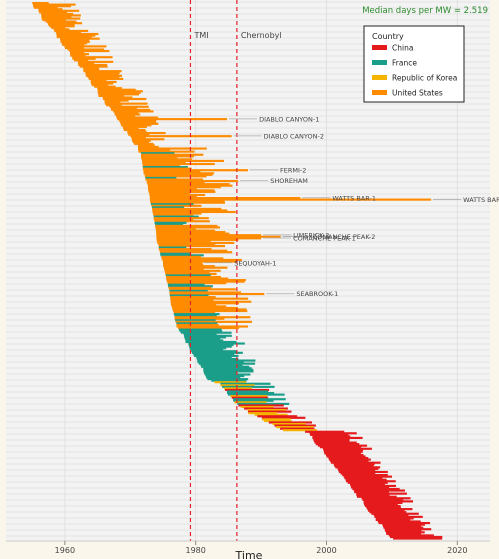 This screenshot has height=559, width=499. Describe the element at coordinates (289, 181) in the screenshot. I see `annotation-label: SHOREHAM` at that location.